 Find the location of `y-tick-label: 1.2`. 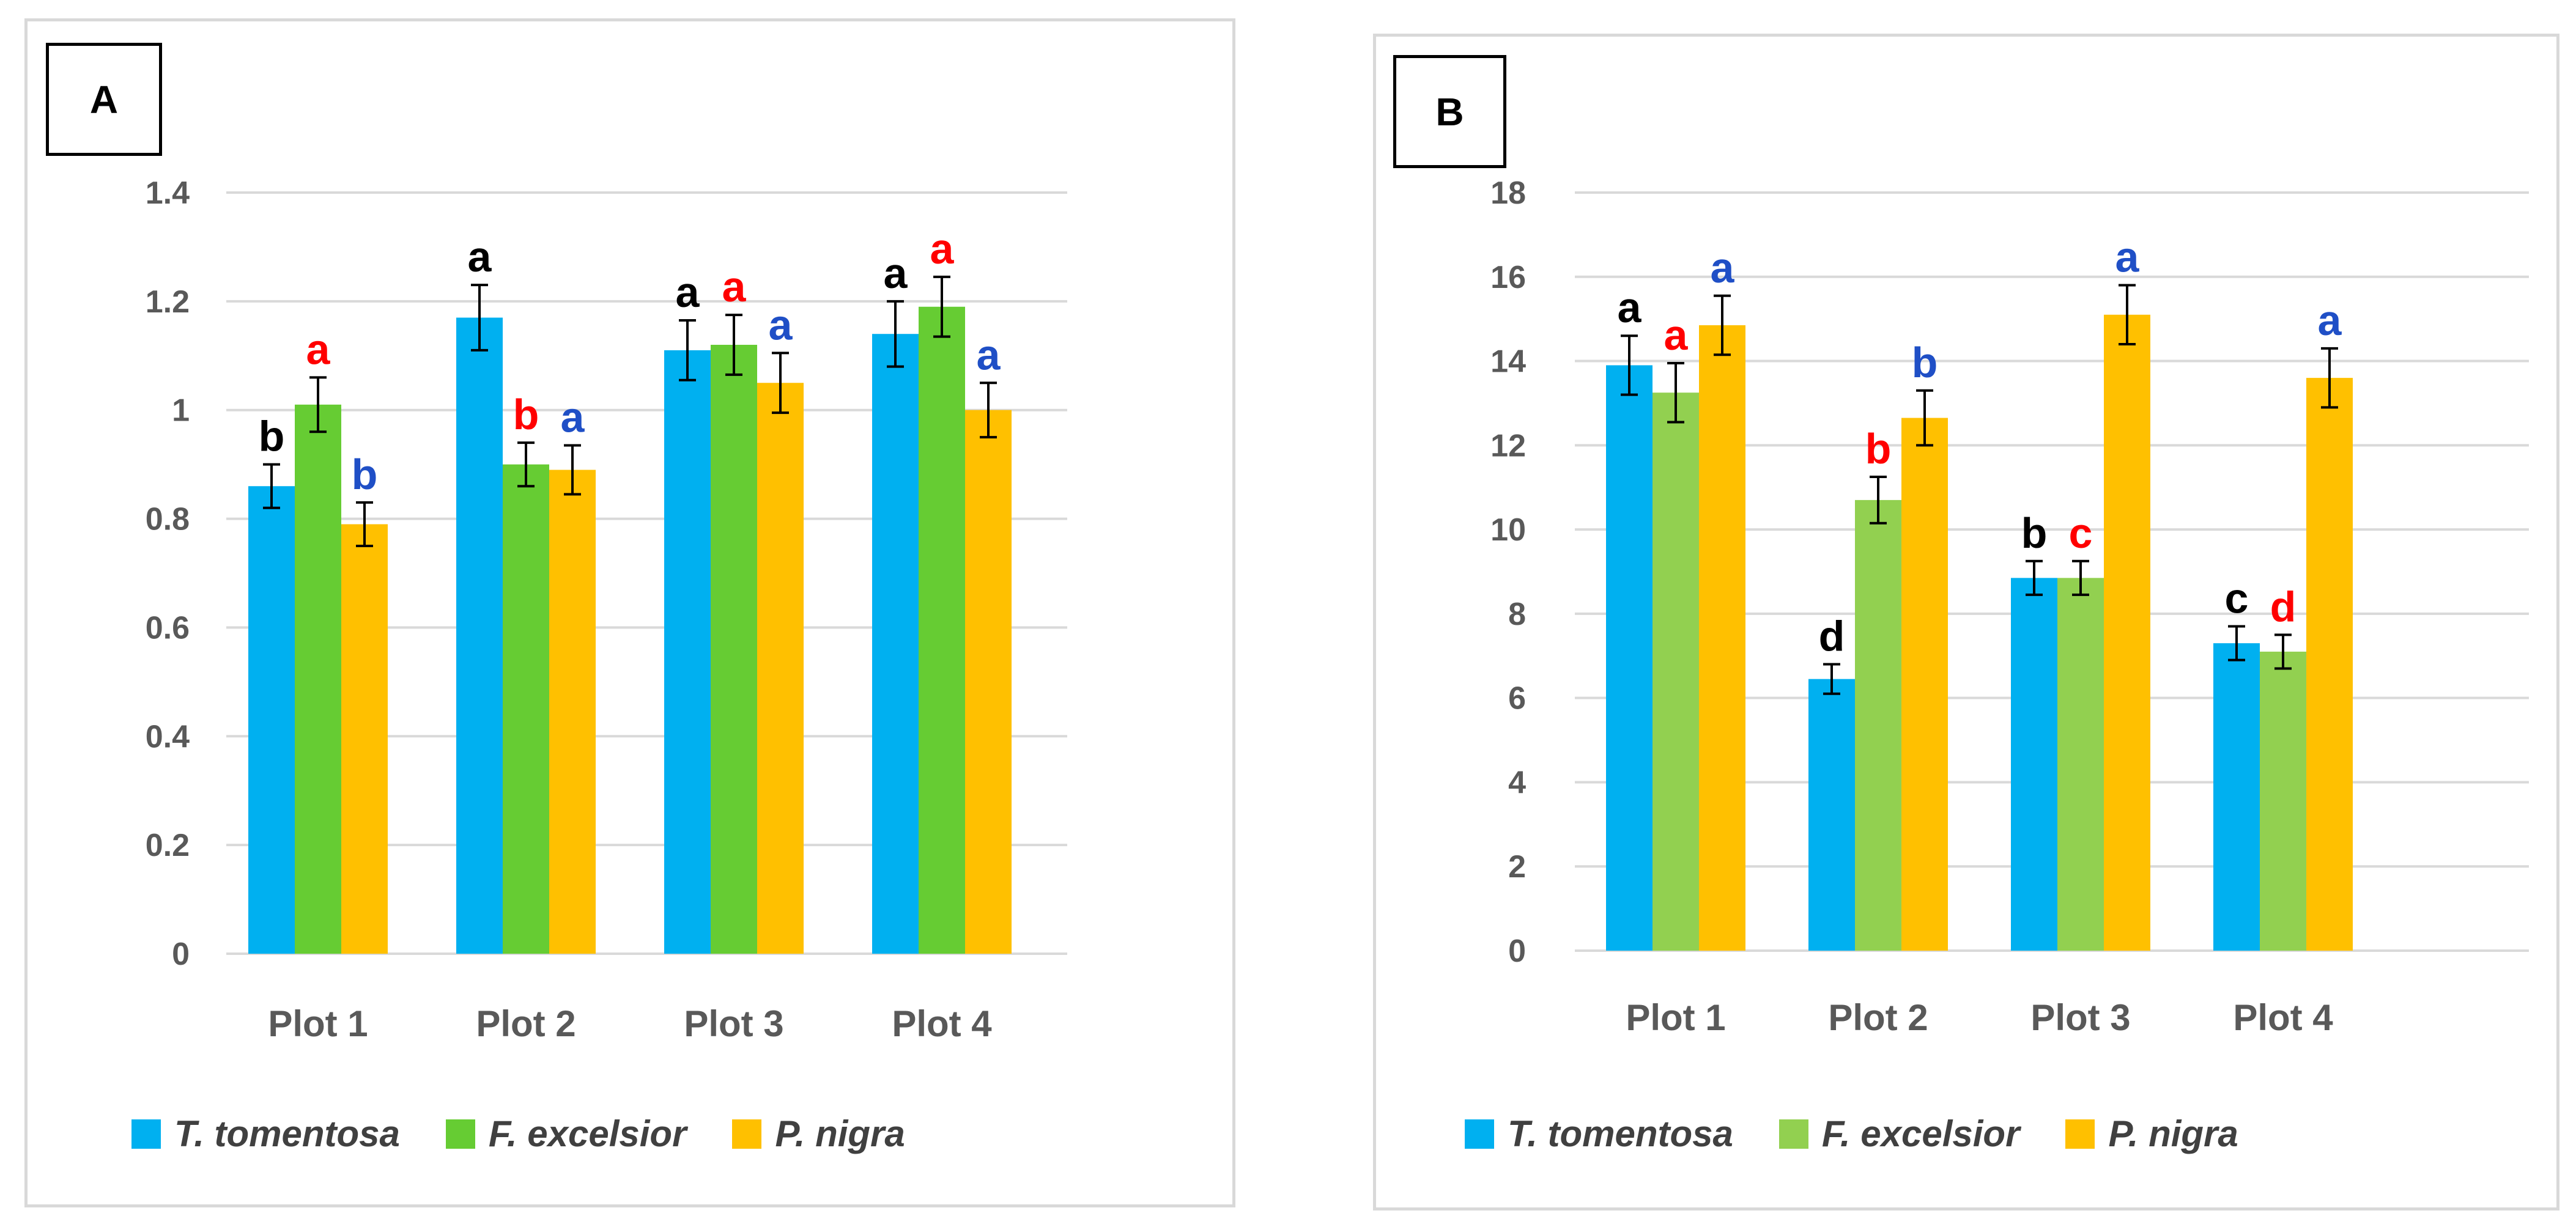

y-tick-label: 1.2 is located at coordinates (168, 302).